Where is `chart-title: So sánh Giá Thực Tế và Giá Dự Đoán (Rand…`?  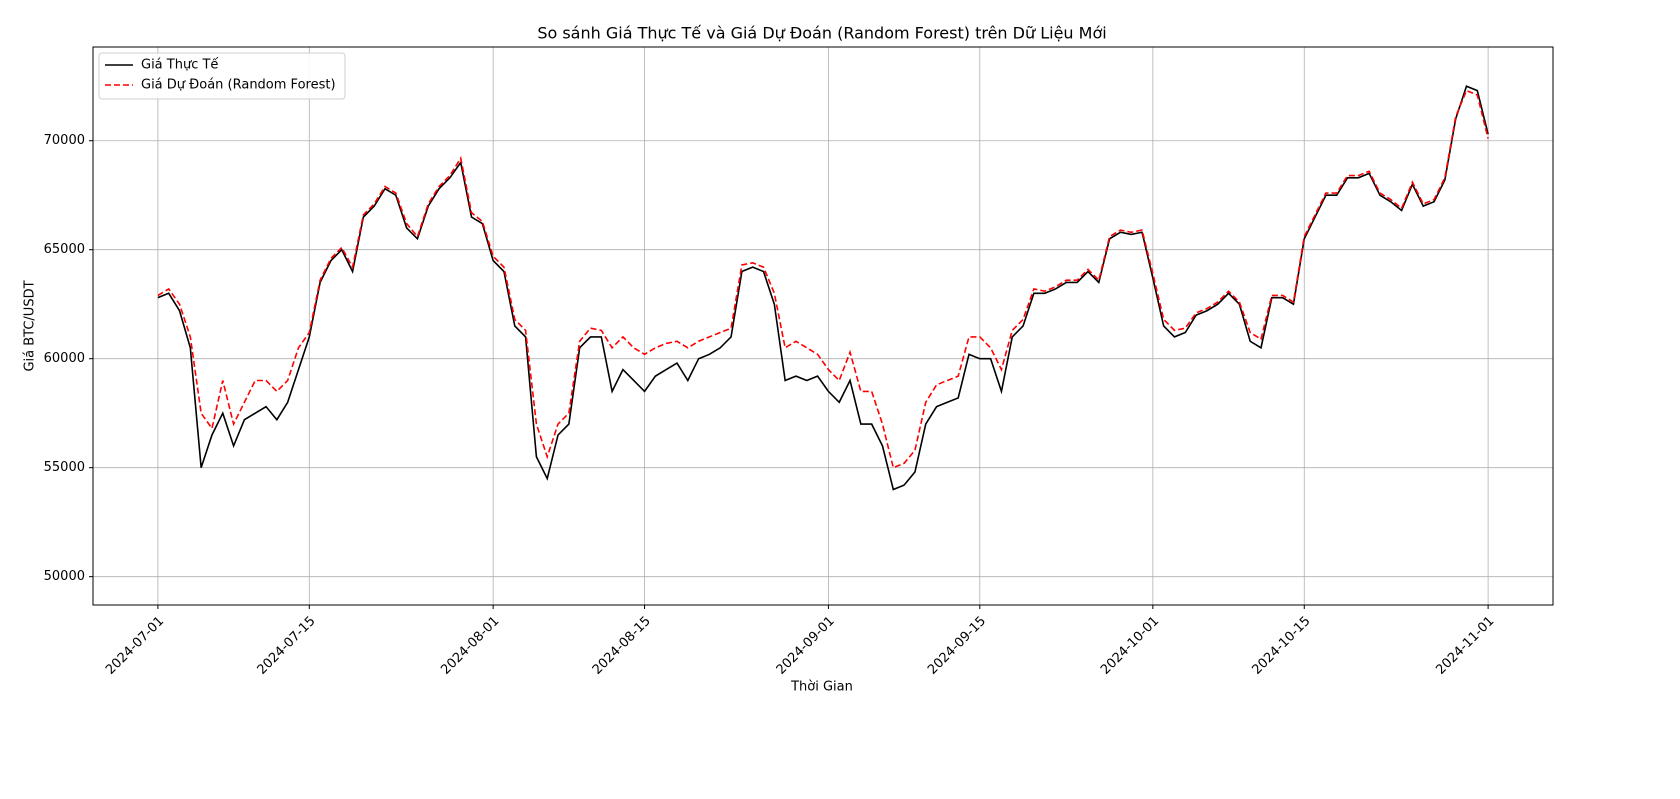 chart-title: So sánh Giá Thực Tế và Giá Dự Đoán (Rand… is located at coordinates (821, 33).